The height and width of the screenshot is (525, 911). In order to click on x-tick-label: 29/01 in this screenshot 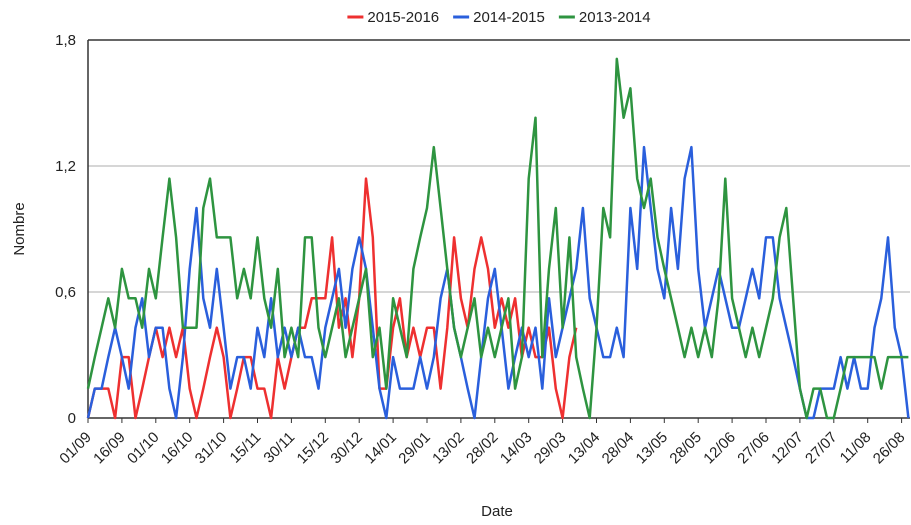, I will do `click(414, 448)`.